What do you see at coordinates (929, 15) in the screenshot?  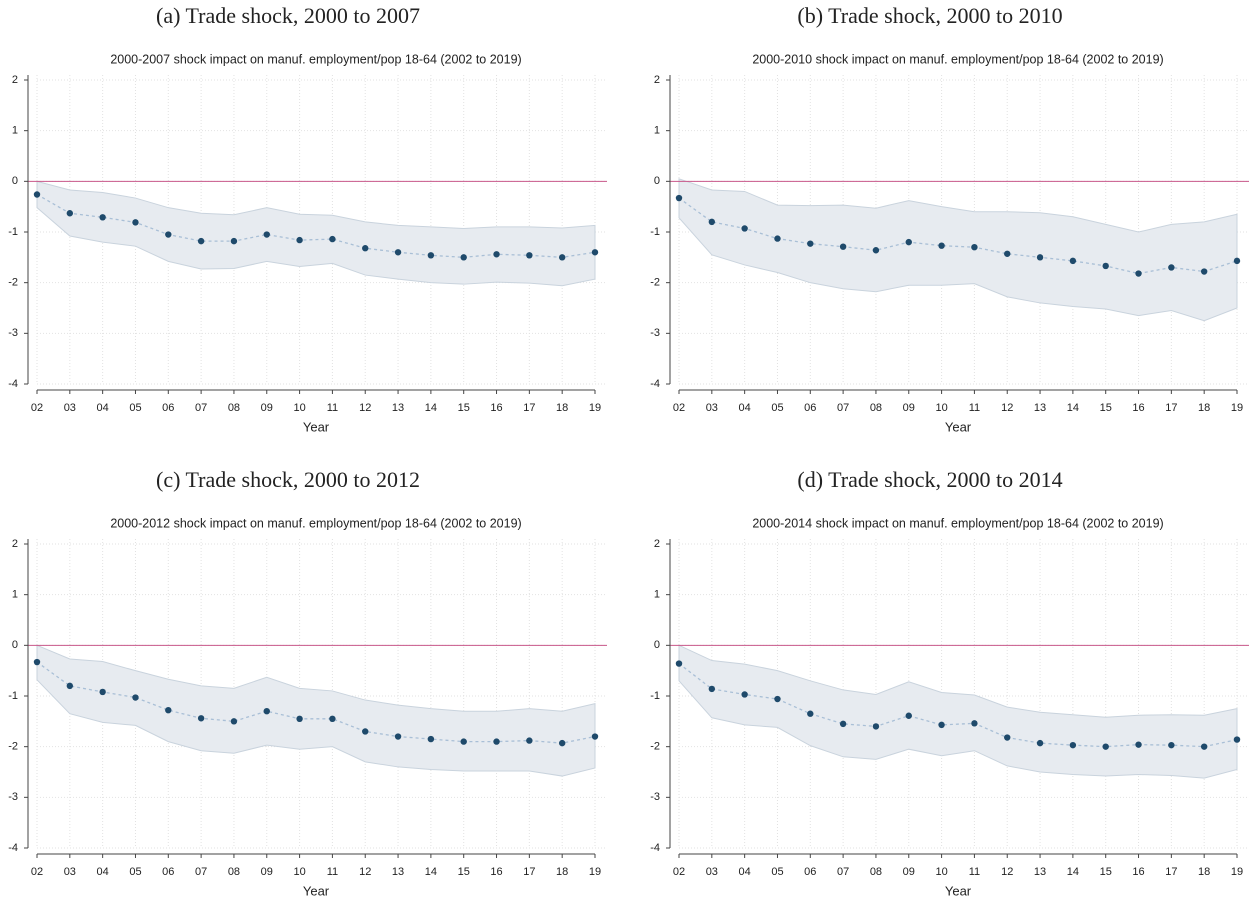 I see `panel-caption: (b) Trade shock, 2000 to 2010` at bounding box center [929, 15].